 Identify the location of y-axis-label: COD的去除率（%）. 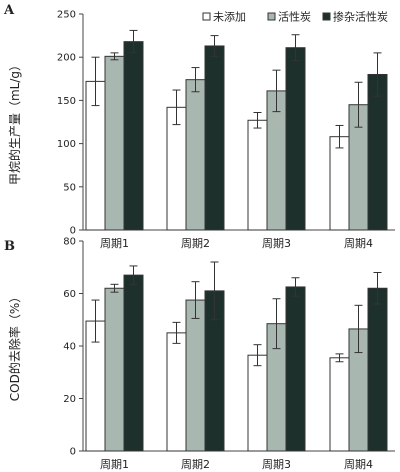
(14, 346).